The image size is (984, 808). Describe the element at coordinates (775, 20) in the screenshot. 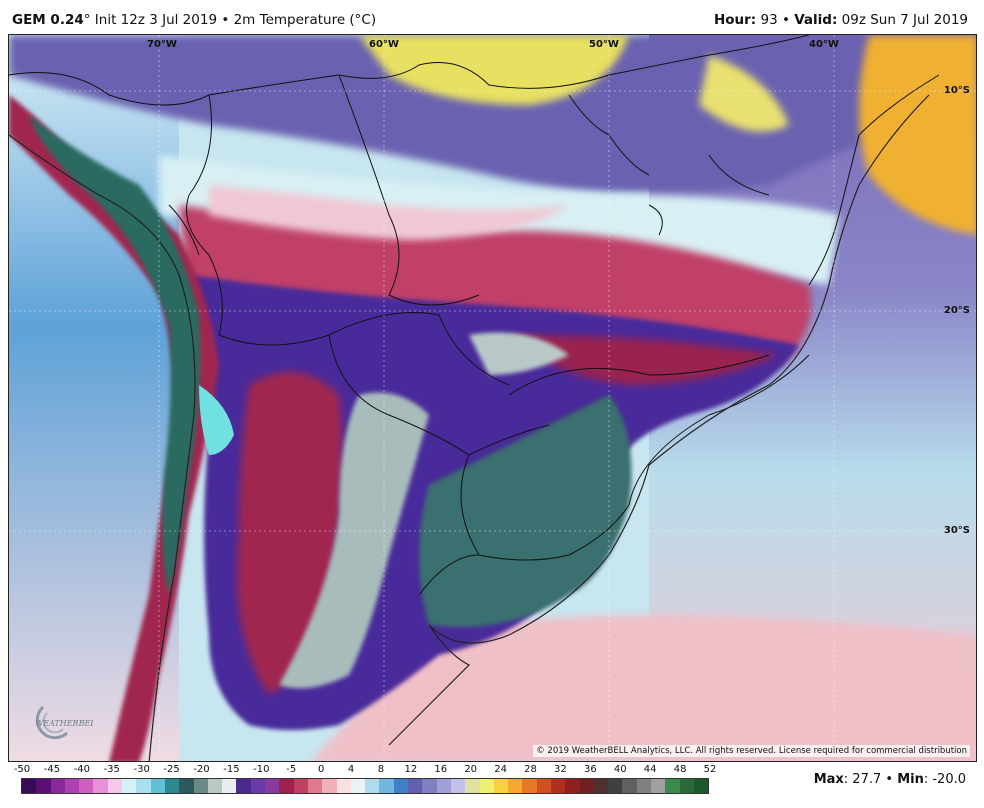

I see `hour-value: 93 •` at that location.